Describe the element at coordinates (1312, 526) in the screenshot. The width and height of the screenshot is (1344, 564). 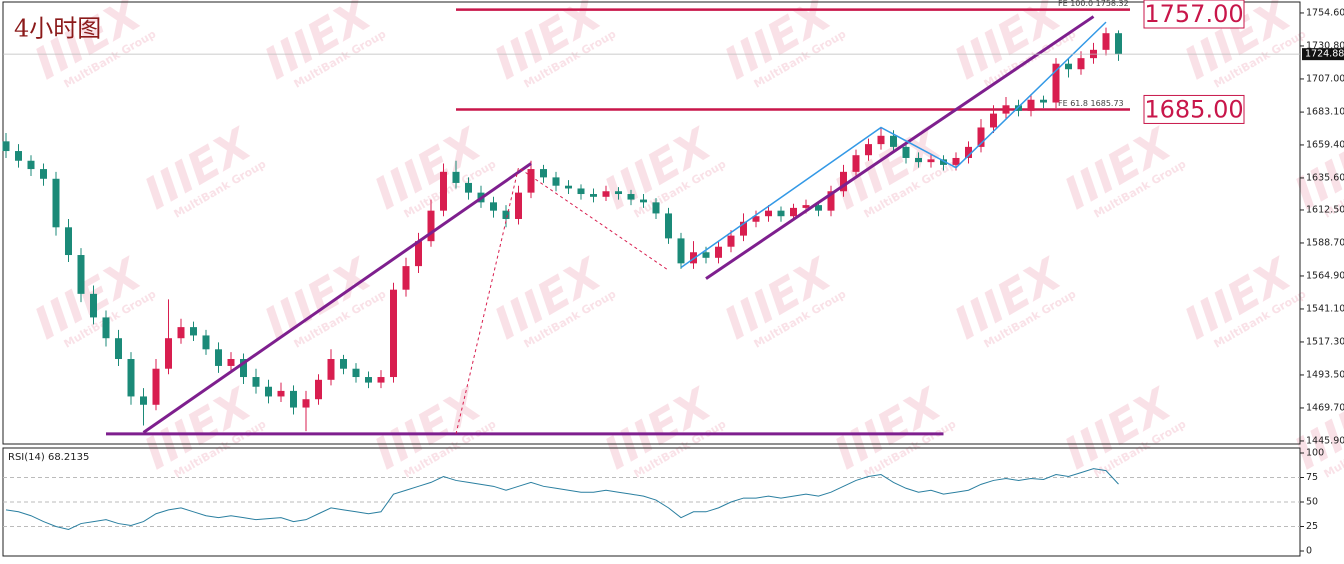
I see `rsi-tick-label: 25` at that location.